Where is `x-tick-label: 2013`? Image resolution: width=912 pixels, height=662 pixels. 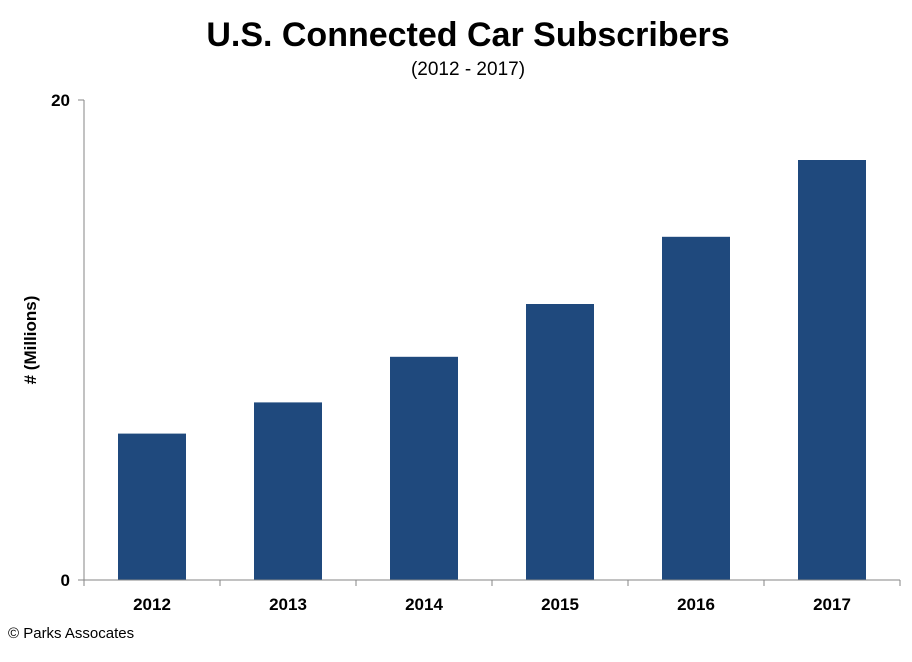
x-tick-label: 2013 is located at coordinates (288, 604).